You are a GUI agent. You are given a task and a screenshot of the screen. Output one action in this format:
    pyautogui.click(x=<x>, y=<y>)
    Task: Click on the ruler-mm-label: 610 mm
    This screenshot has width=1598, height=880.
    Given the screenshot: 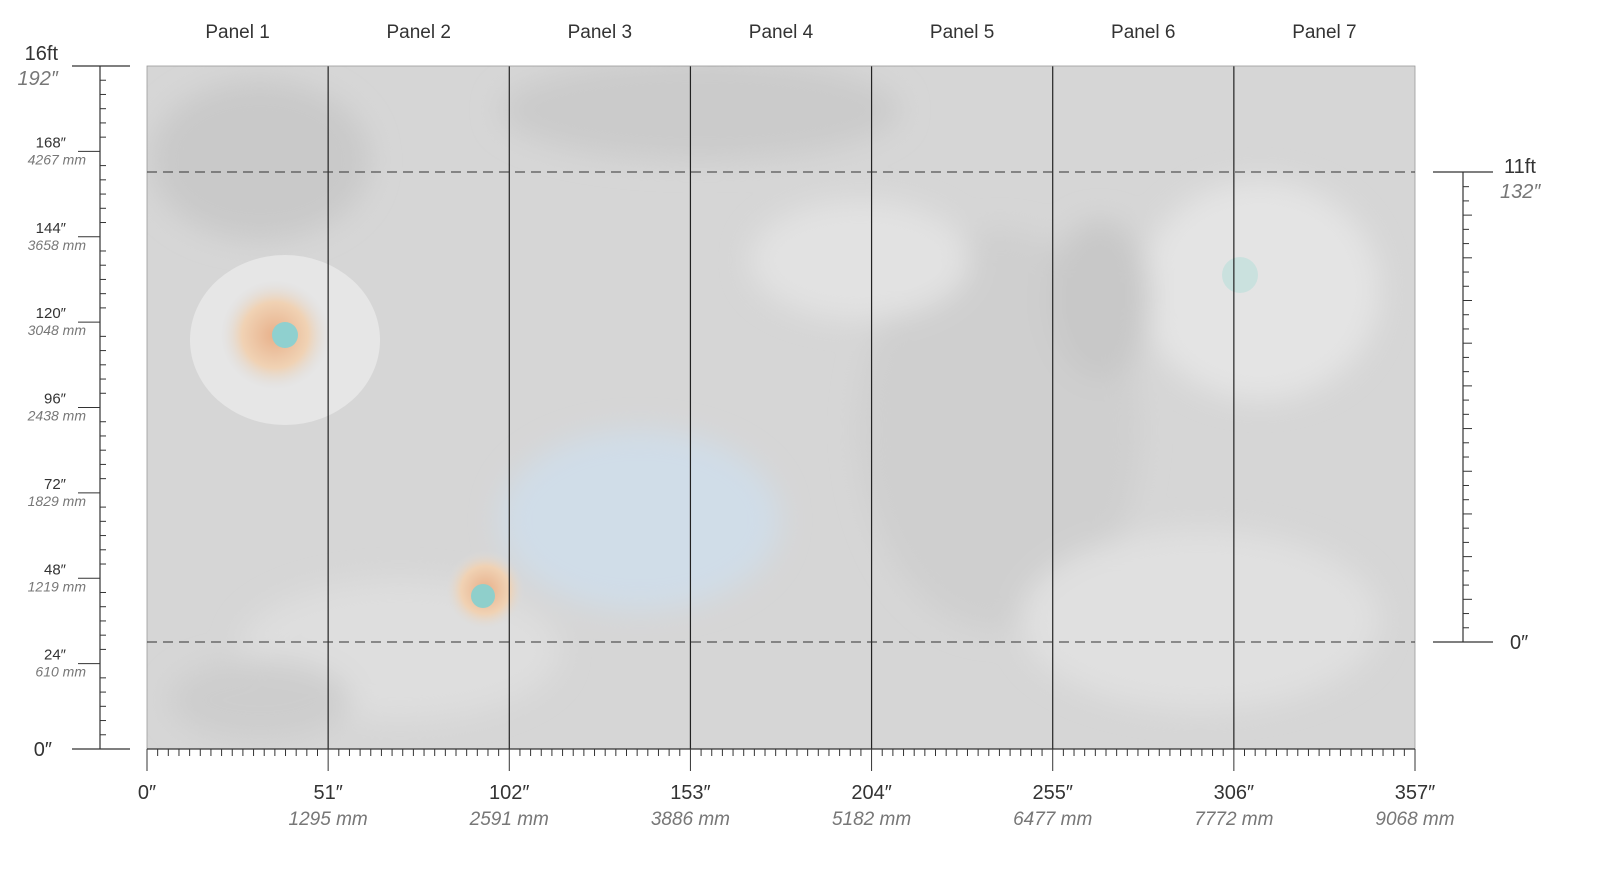 What is the action you would take?
    pyautogui.click(x=60, y=672)
    